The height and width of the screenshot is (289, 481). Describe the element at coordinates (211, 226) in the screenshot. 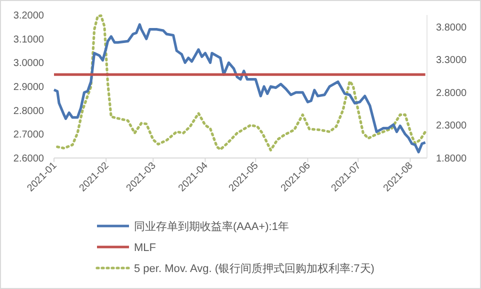

I see `legend-label: 同业存单到期收益率(AAA+):1年` at that location.